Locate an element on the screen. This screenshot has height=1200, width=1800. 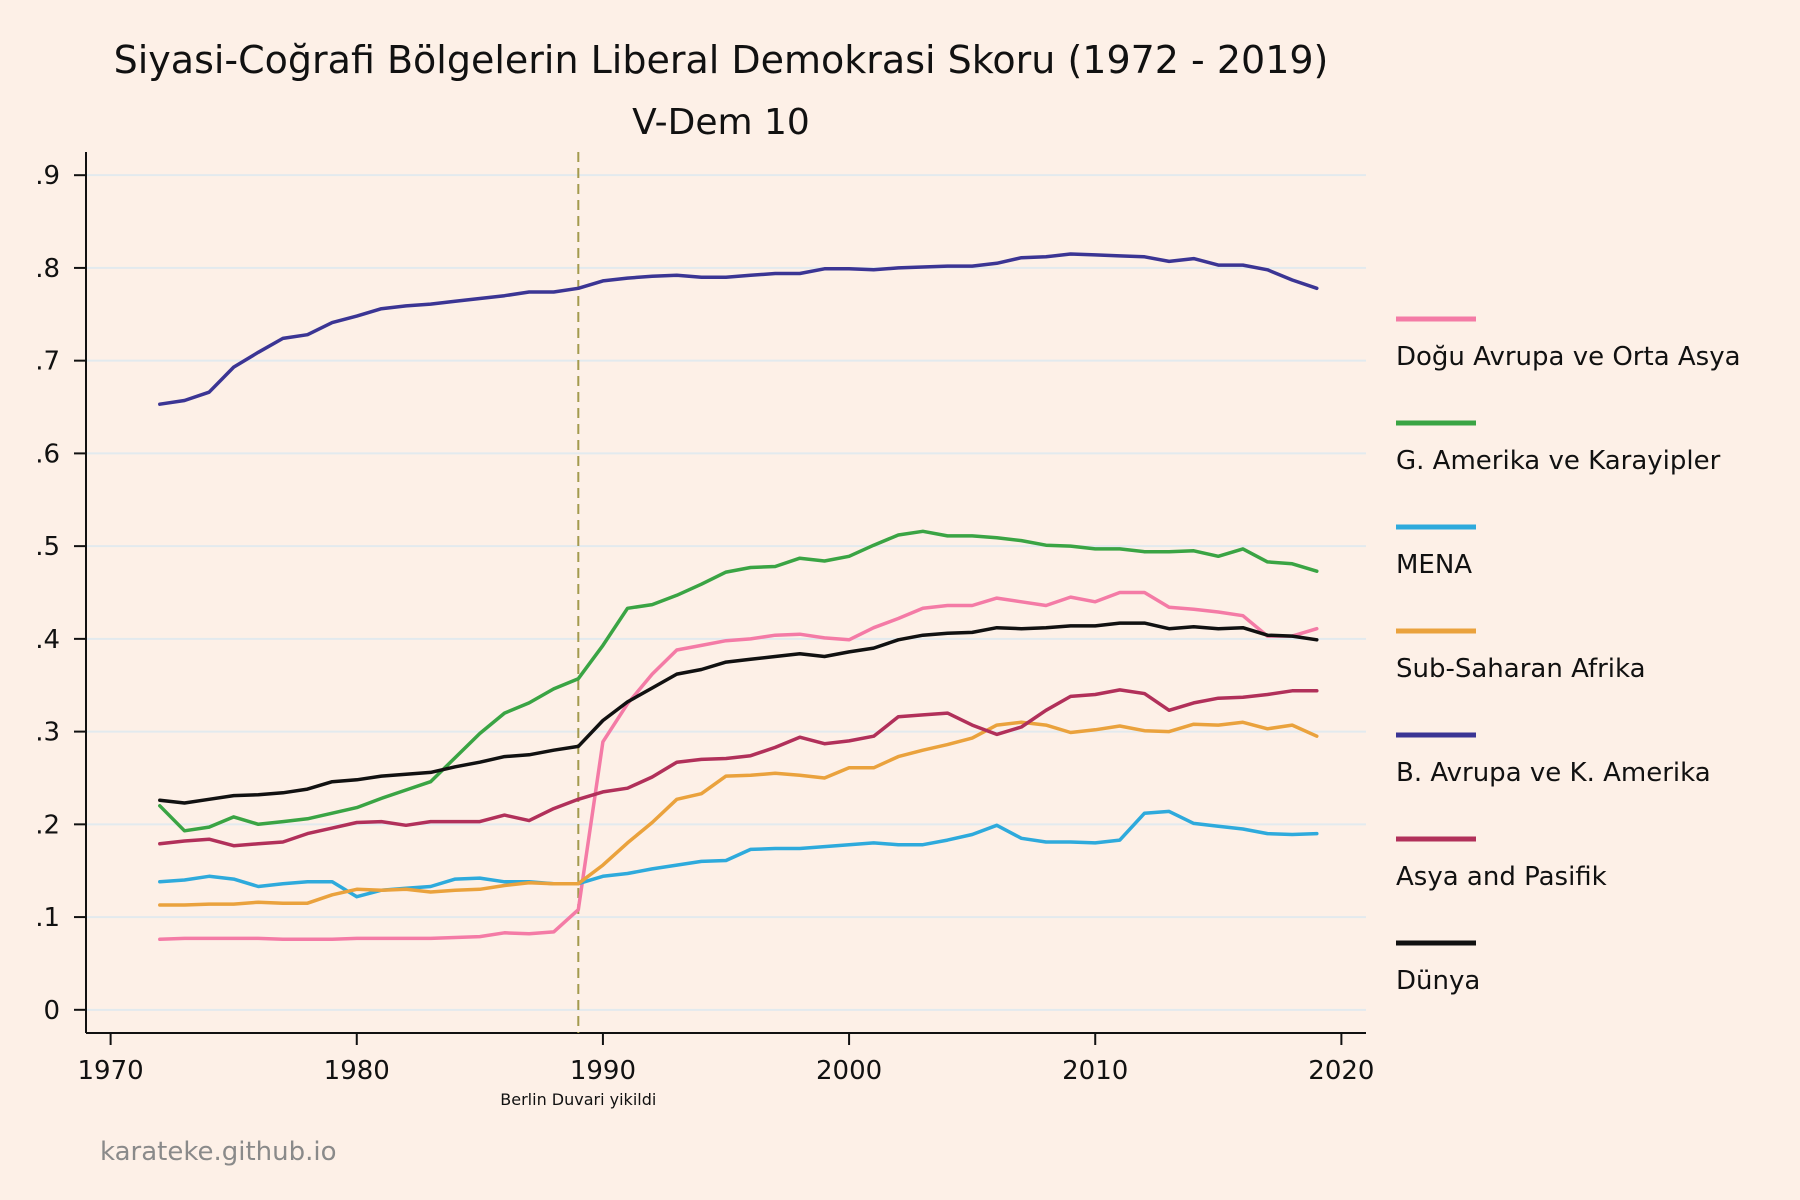
y-tick-label: .7 is located at coordinates (47, 362).